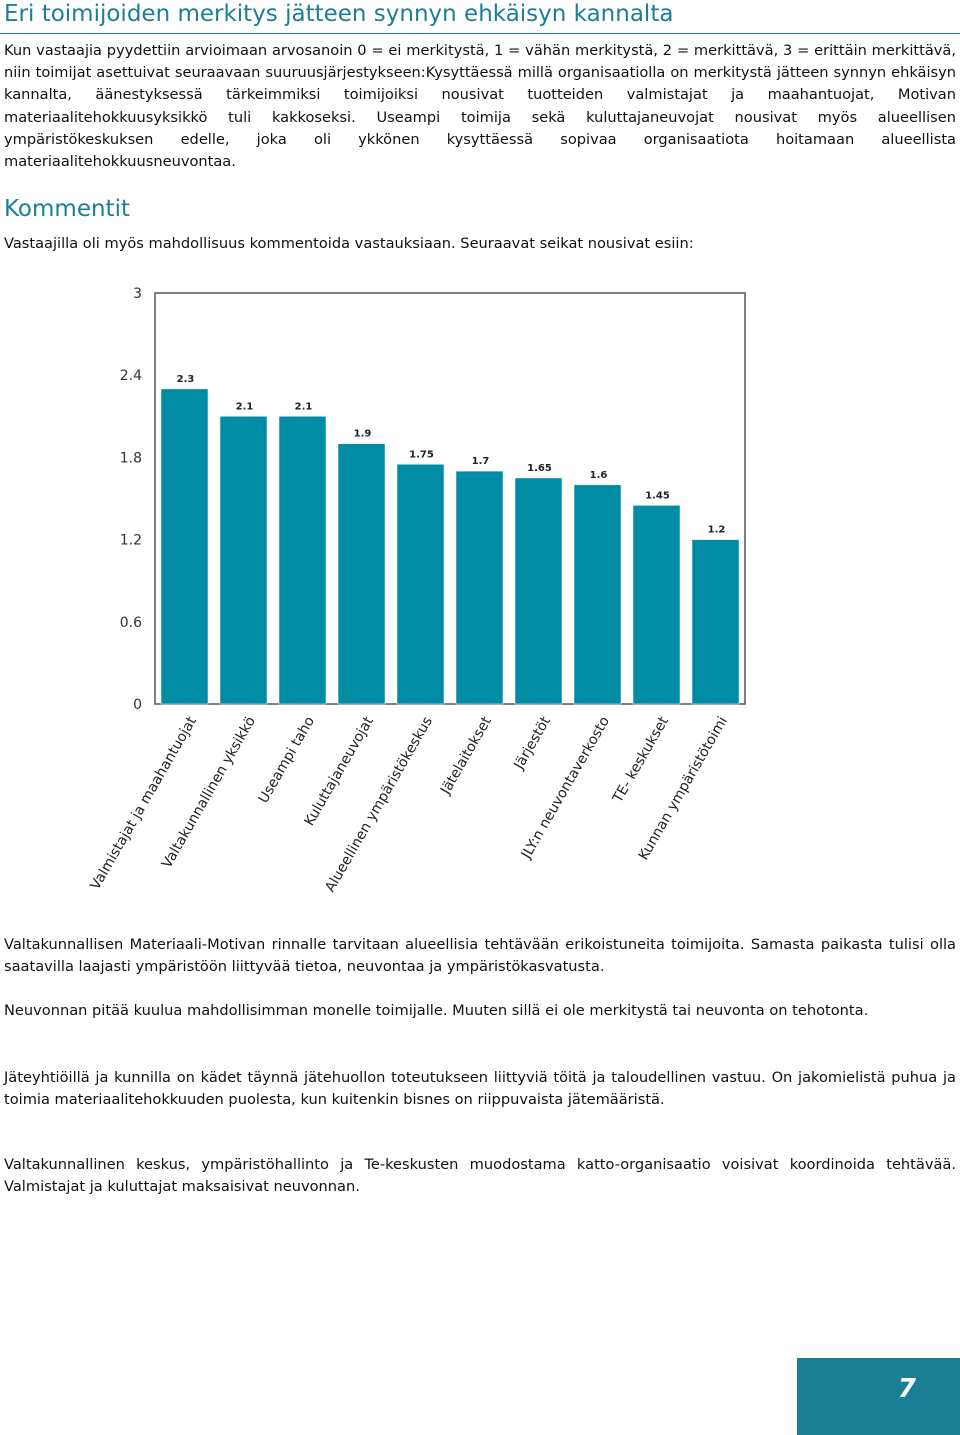  I want to click on category-label: Jätelaitokset, so click(466, 756).